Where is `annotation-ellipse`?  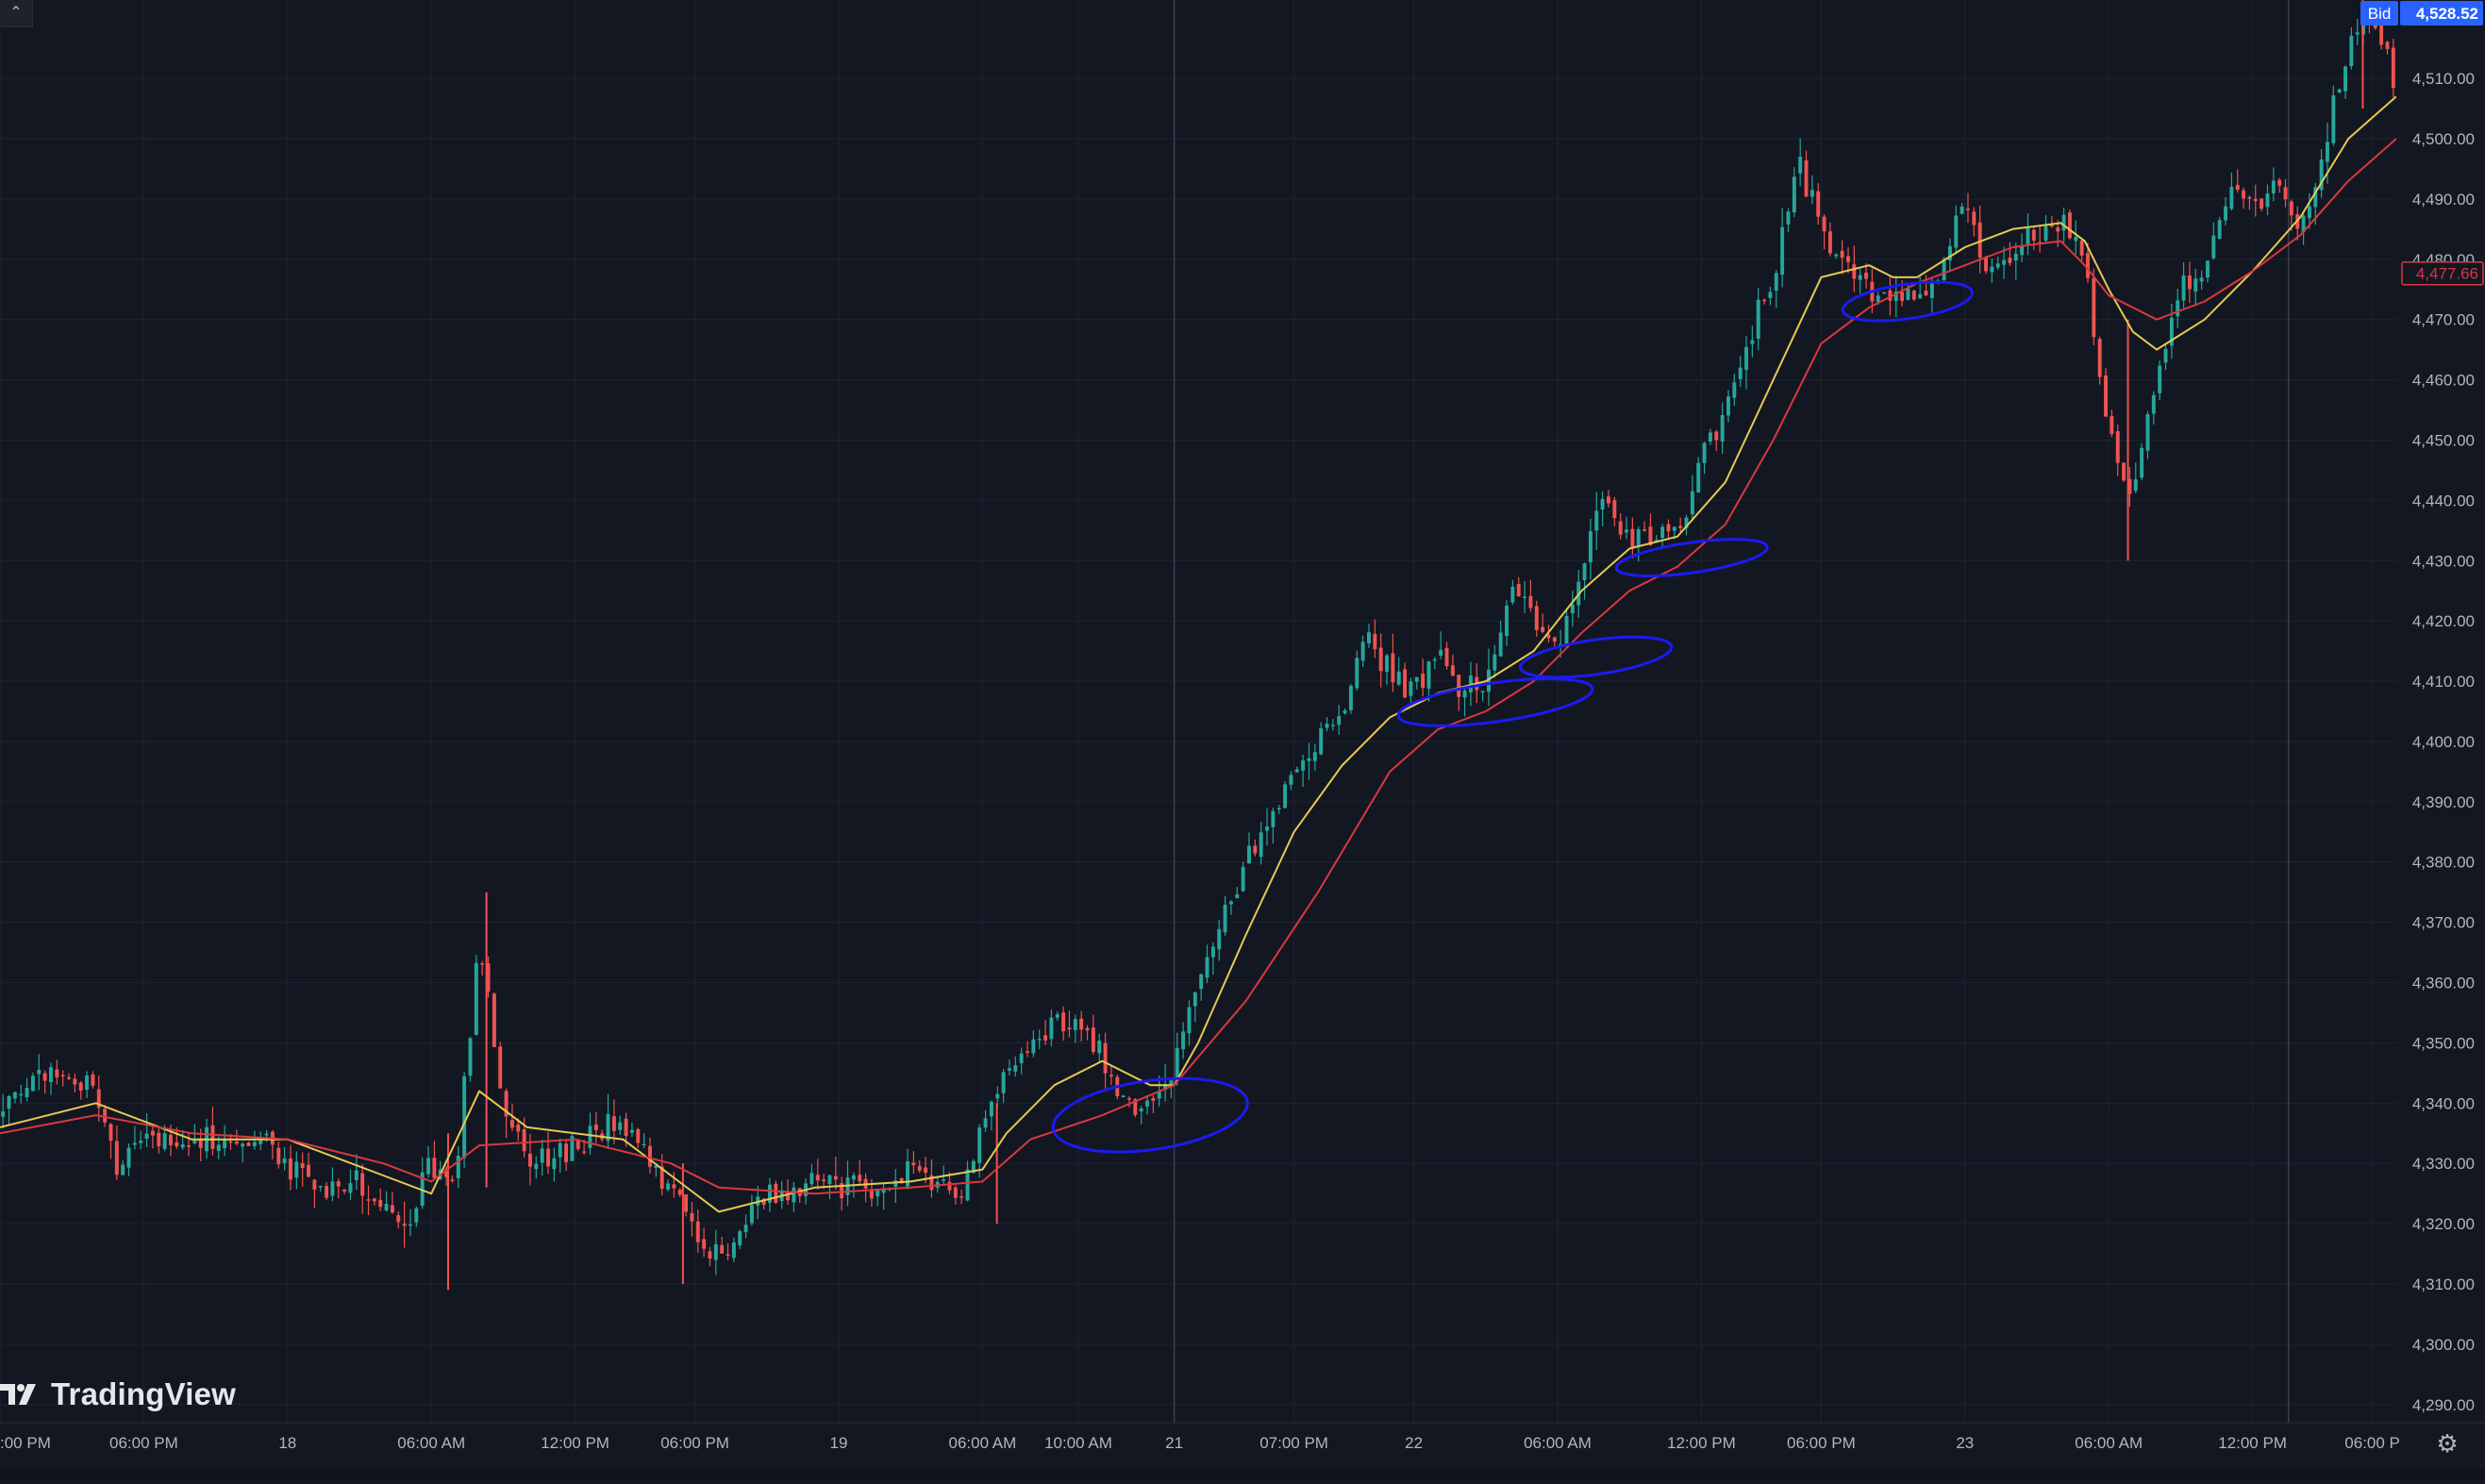 annotation-ellipse is located at coordinates (1691, 557).